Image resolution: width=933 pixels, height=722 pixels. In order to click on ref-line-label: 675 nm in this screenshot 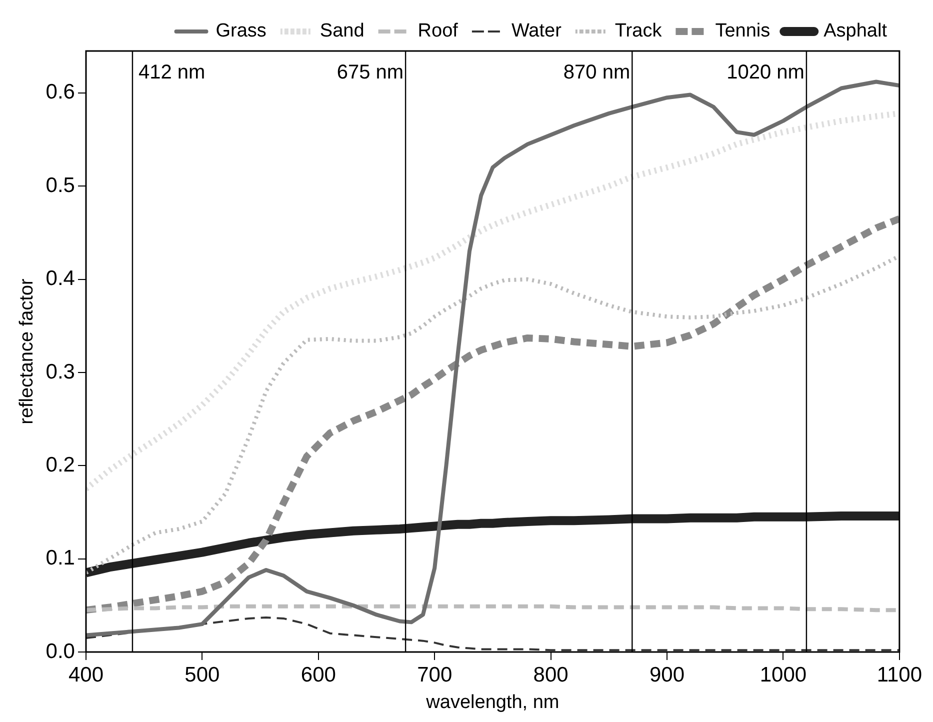, I will do `click(370, 73)`.